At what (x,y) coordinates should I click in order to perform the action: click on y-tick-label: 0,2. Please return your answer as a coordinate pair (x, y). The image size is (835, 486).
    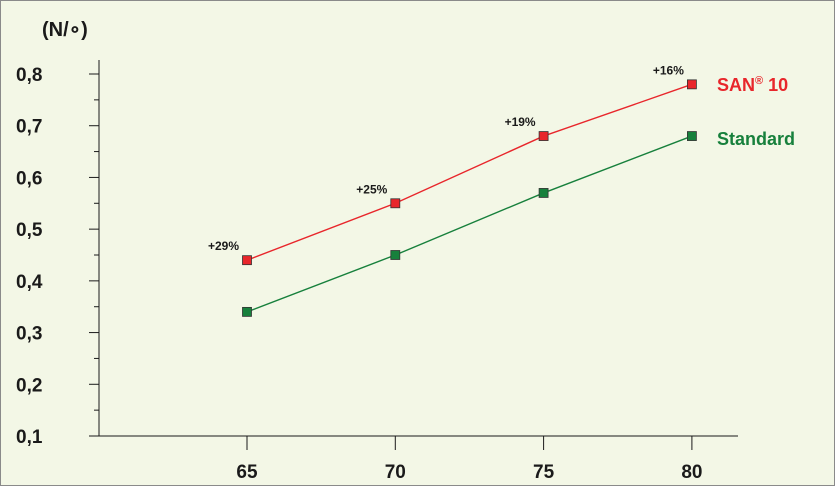
    Looking at the image, I should click on (29, 385).